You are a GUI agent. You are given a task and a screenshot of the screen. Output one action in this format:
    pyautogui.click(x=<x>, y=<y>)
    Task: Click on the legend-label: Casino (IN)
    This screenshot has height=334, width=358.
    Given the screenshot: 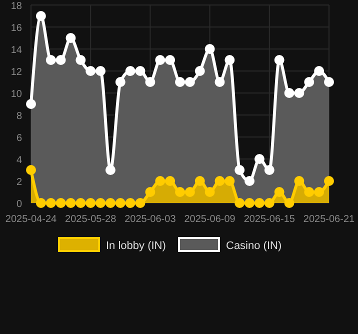 What is the action you would take?
    pyautogui.click(x=254, y=246)
    